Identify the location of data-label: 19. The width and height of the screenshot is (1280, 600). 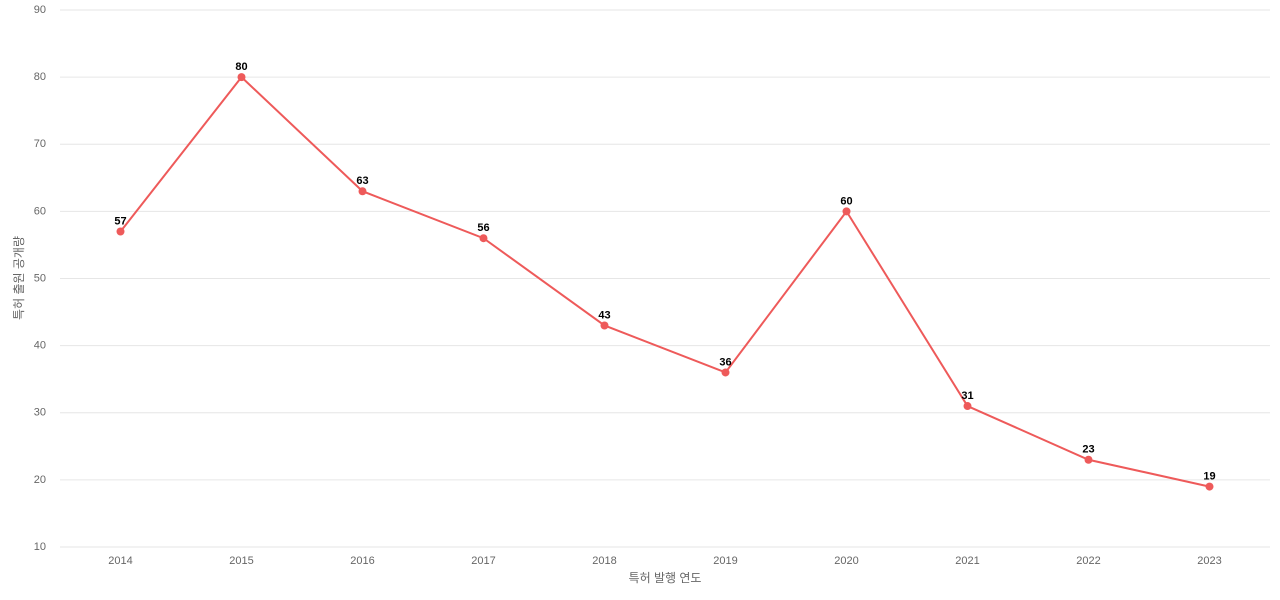
(1209, 476).